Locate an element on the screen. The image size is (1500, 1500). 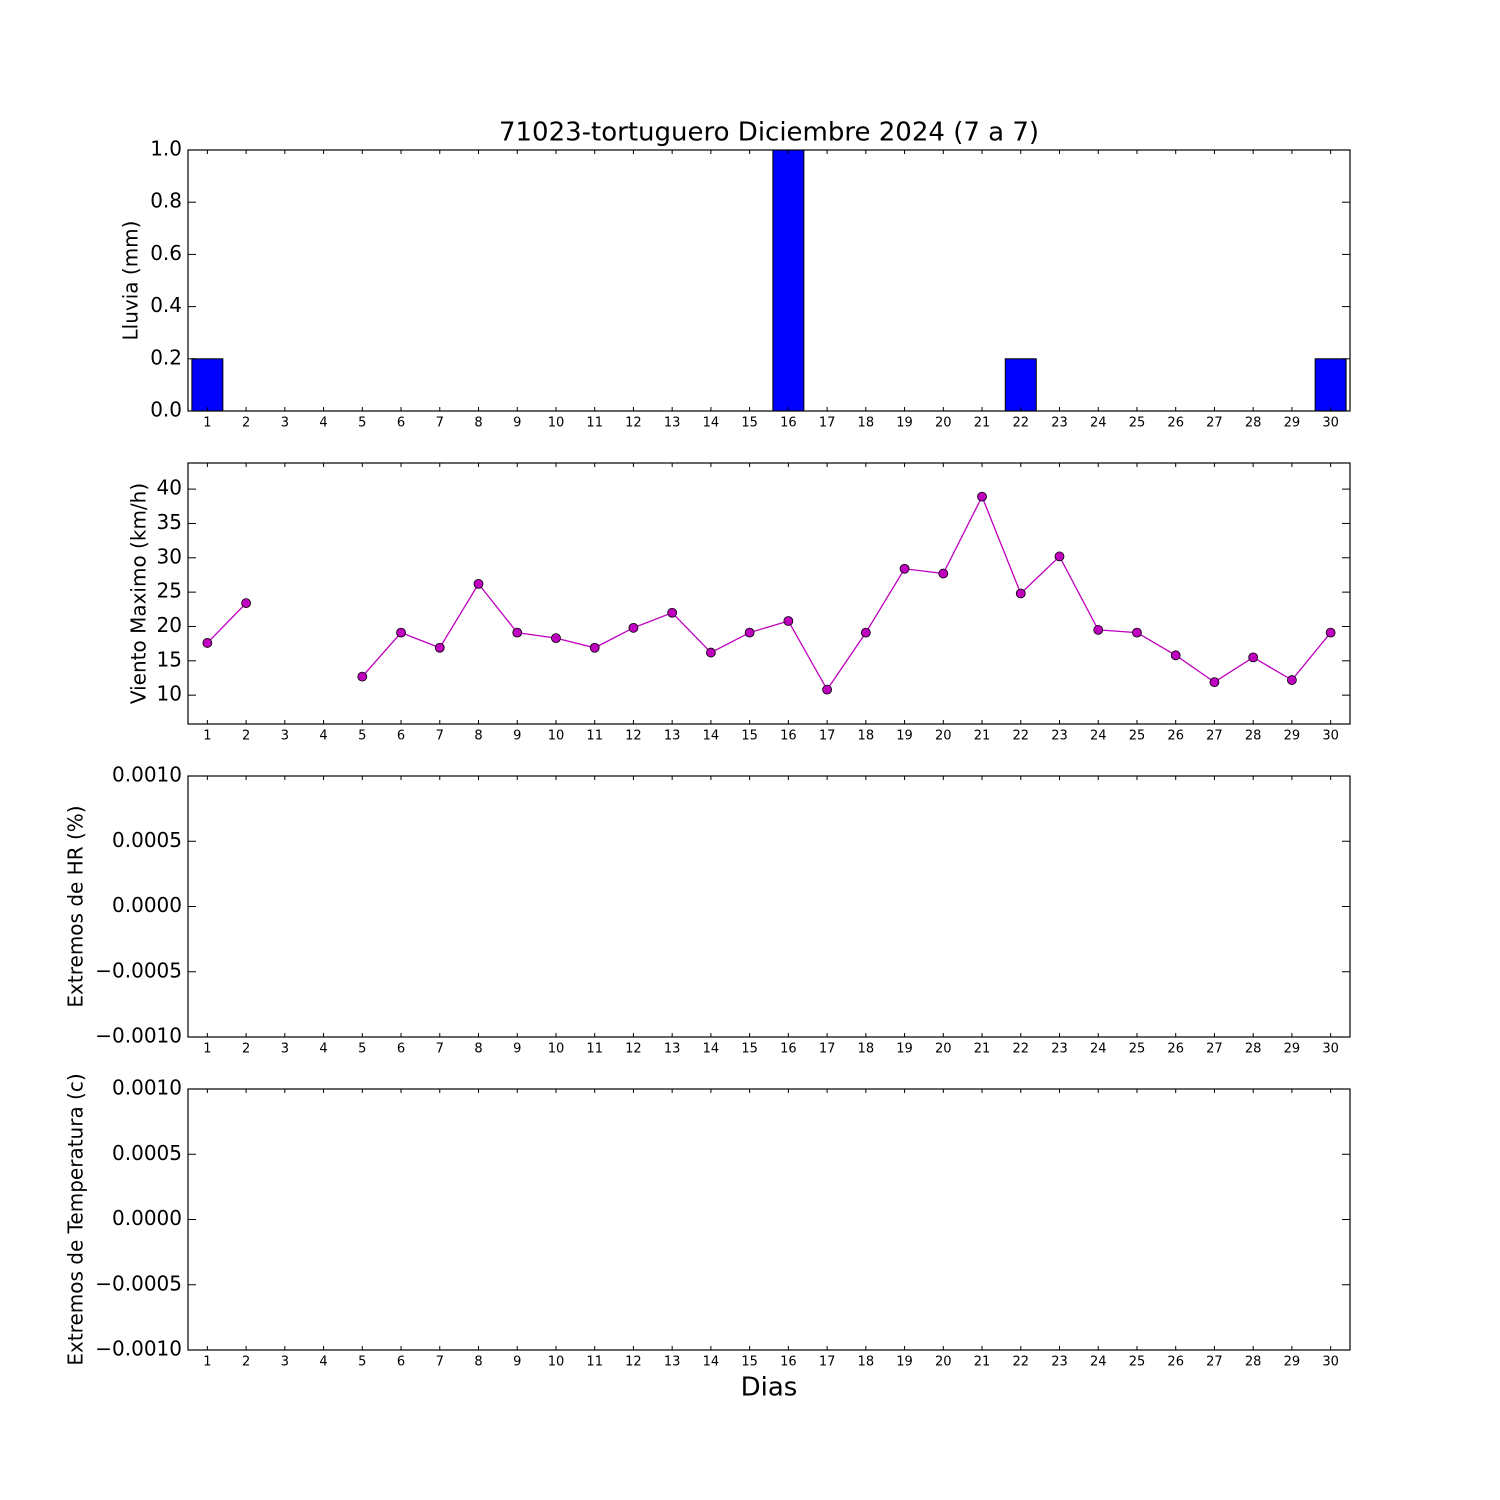
y-tick-label: 0.4 is located at coordinates (166, 305).